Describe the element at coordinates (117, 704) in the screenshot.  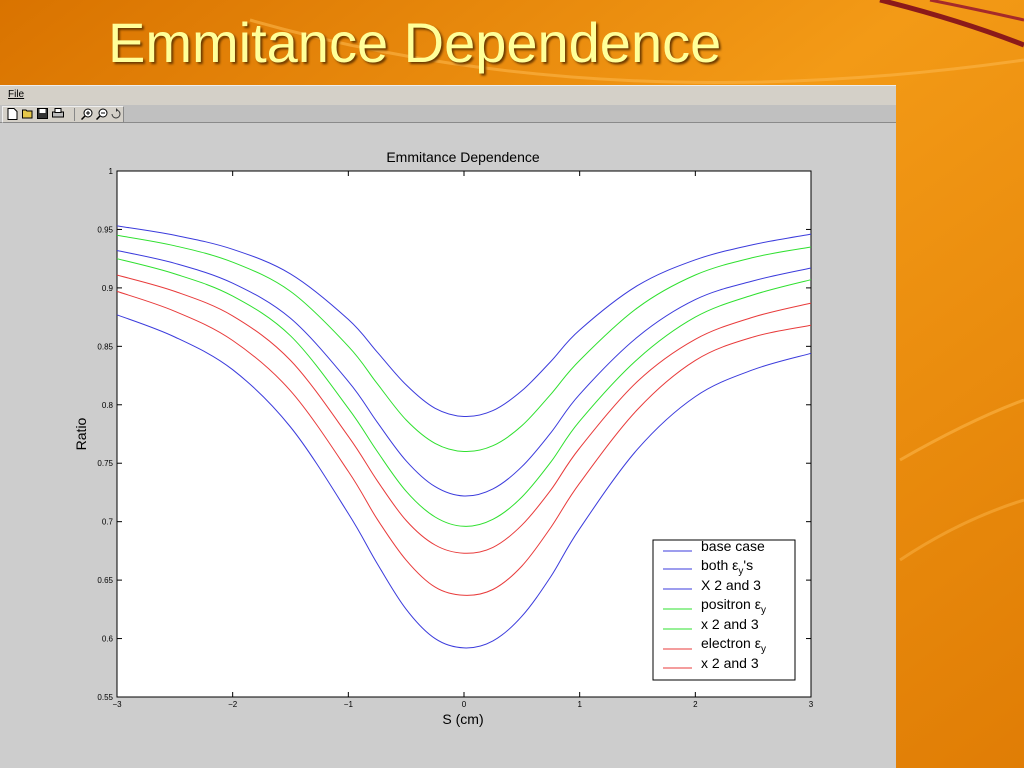
I see `x-tick-label: −3` at that location.